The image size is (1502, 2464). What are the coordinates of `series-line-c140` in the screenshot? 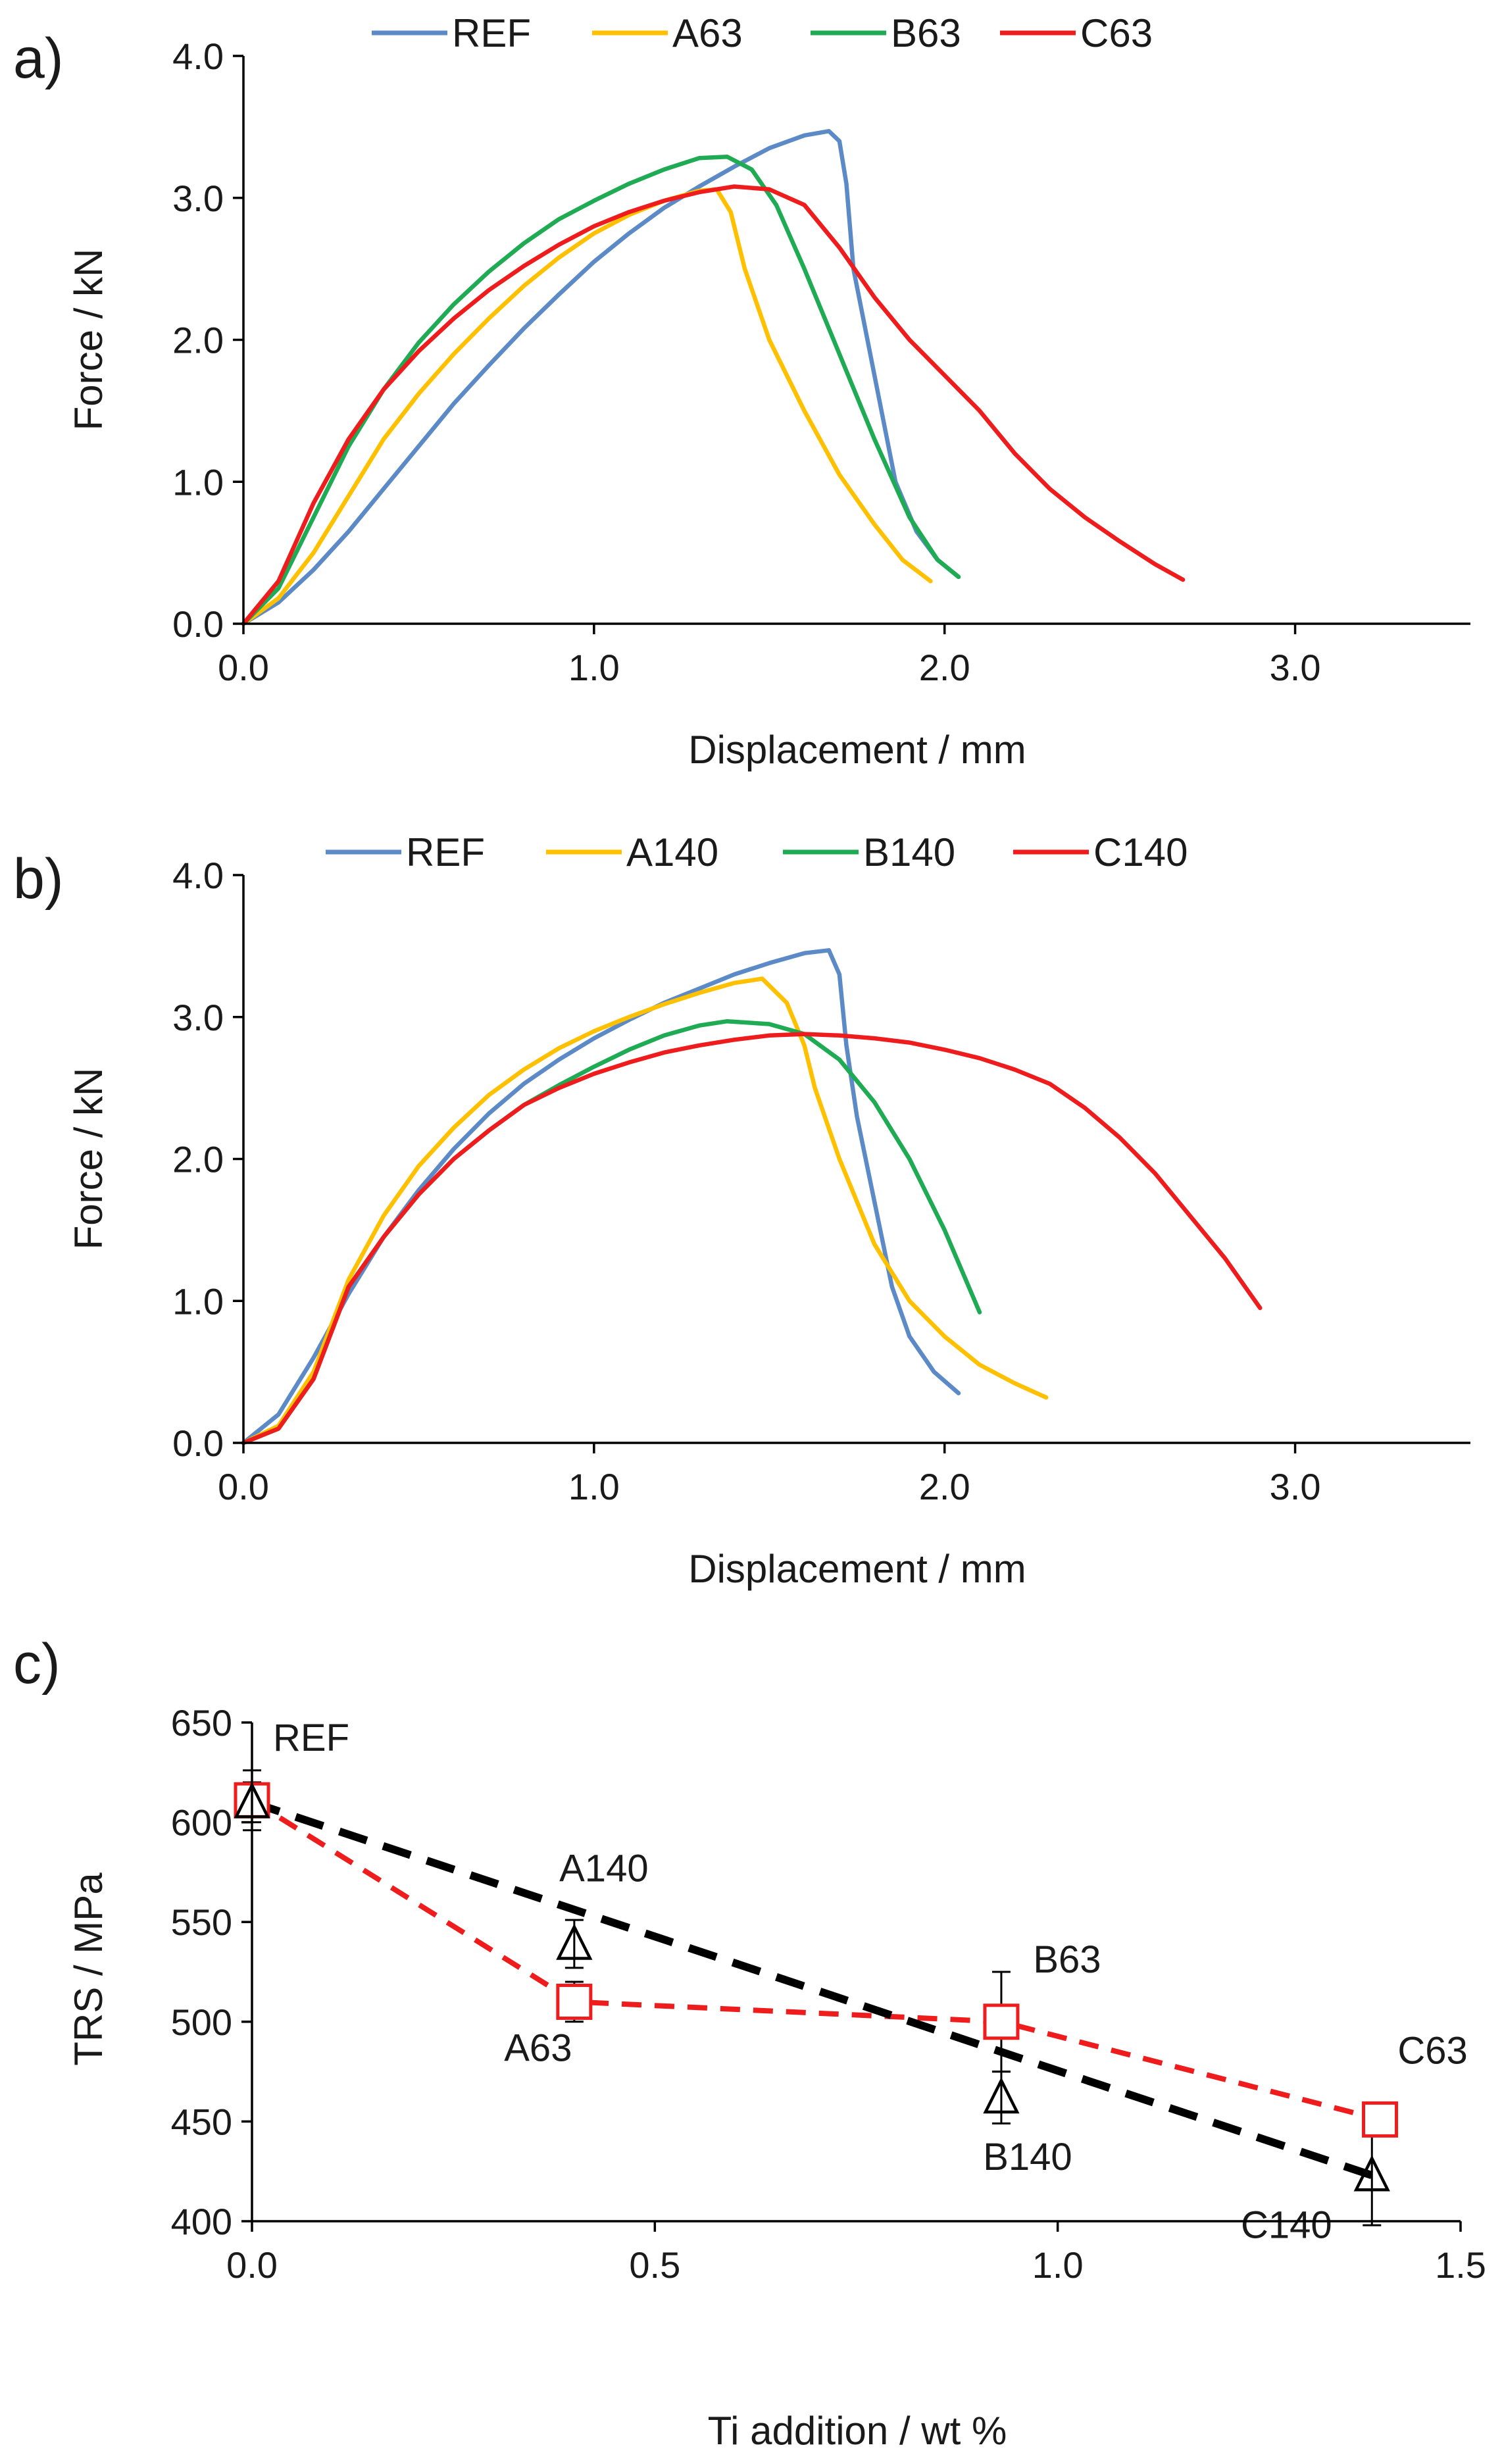 It's located at (752, 1239).